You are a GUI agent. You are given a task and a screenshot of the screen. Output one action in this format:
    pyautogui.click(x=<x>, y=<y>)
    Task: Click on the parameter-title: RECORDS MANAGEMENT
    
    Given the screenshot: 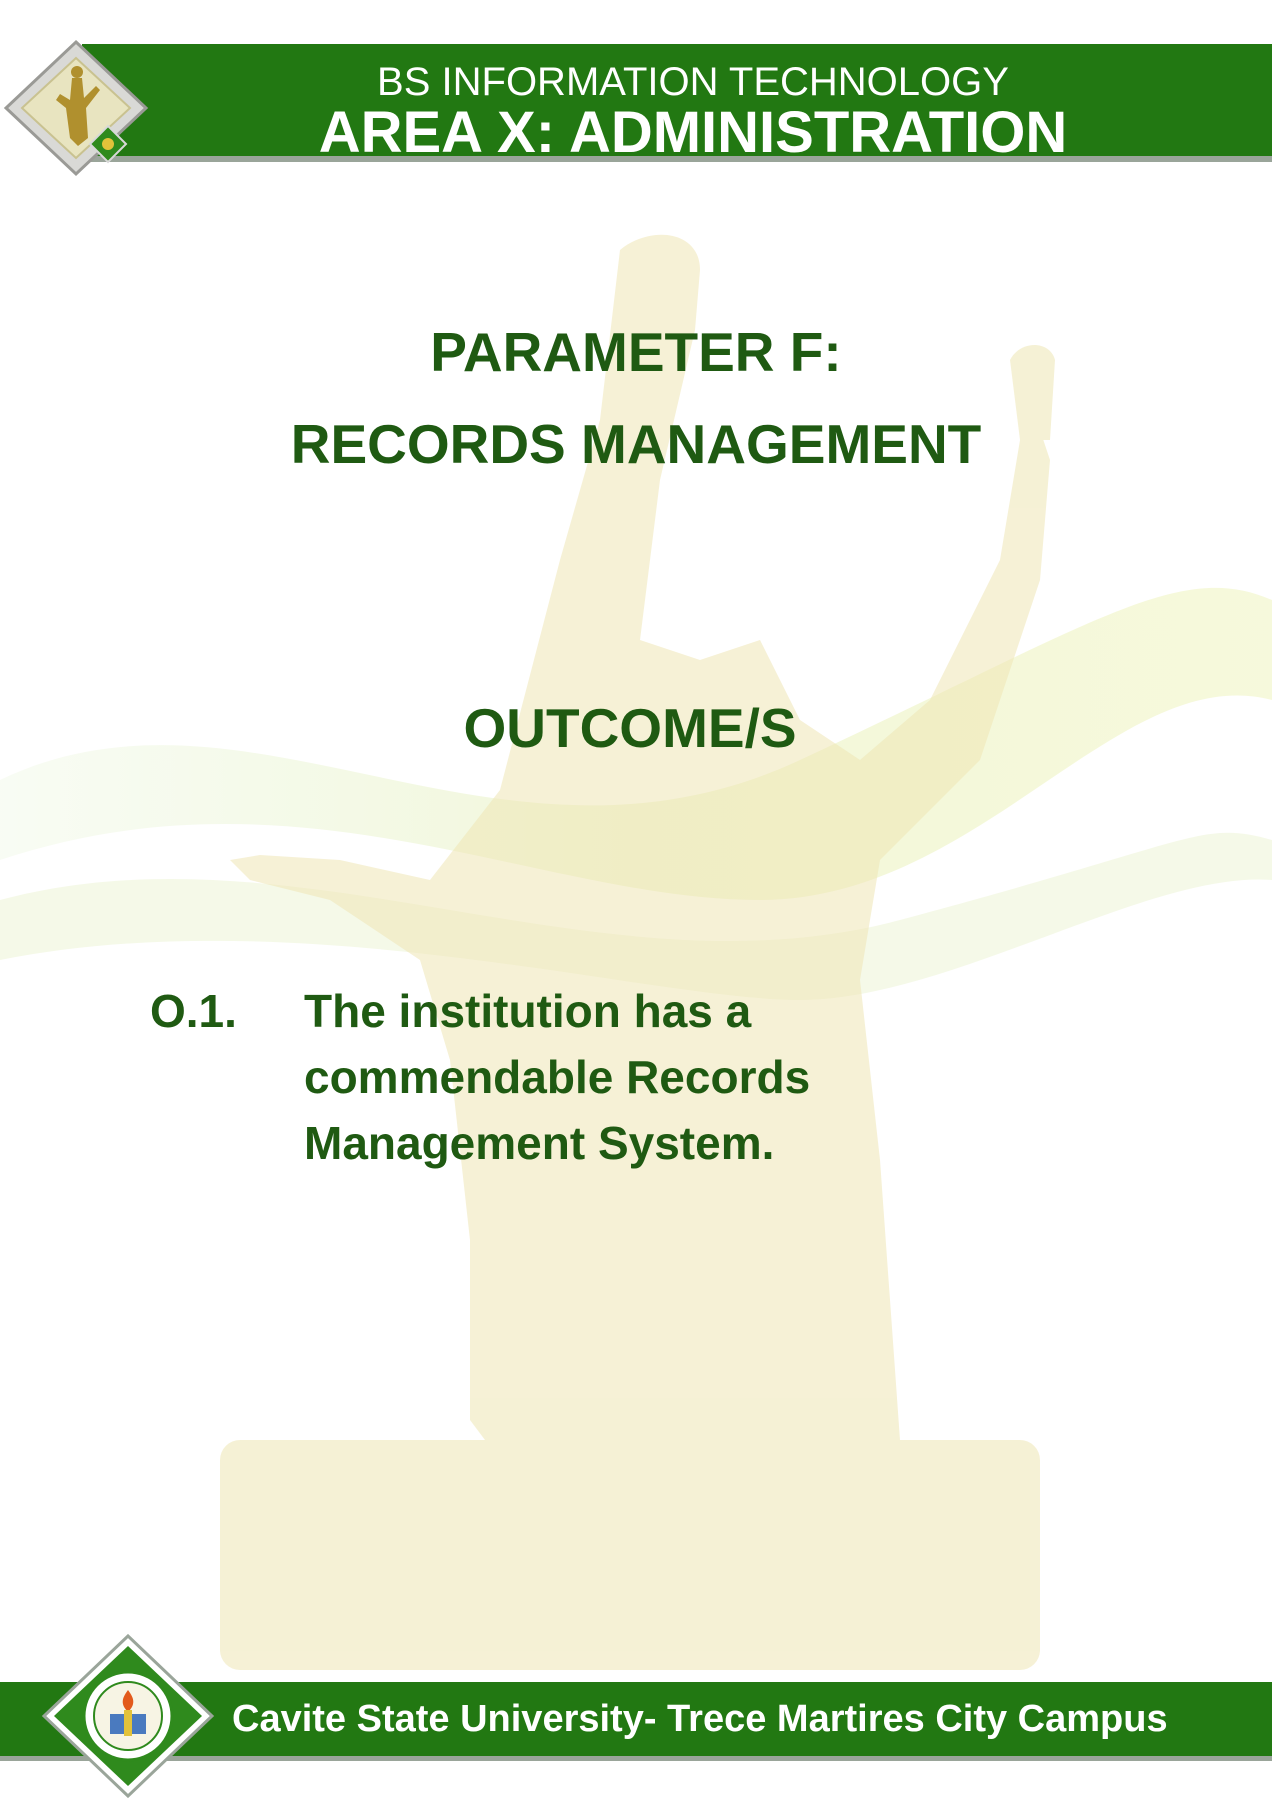 What is the action you would take?
    pyautogui.click(x=636, y=444)
    